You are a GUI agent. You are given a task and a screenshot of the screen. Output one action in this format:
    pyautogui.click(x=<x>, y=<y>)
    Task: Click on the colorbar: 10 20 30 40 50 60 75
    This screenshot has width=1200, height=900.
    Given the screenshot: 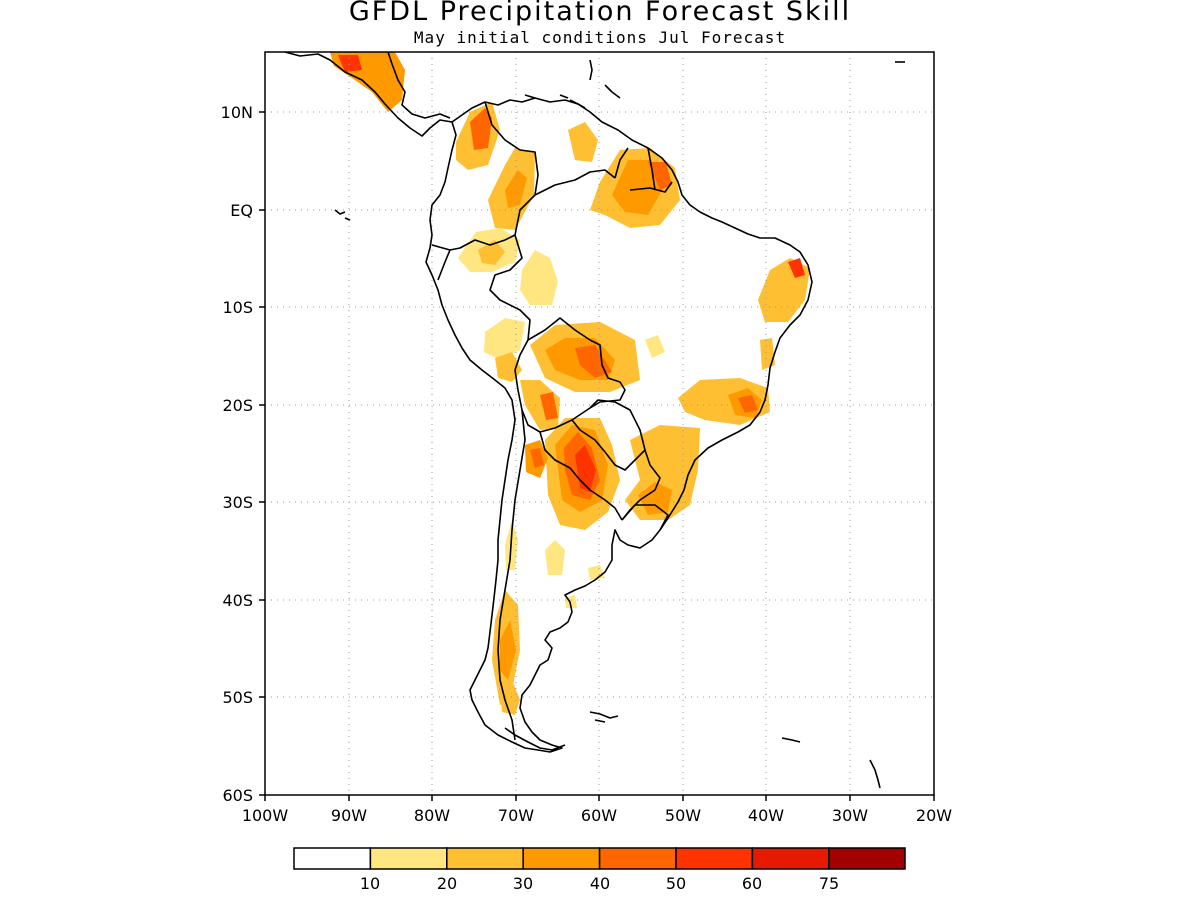 What is the action you would take?
    pyautogui.click(x=599, y=870)
    